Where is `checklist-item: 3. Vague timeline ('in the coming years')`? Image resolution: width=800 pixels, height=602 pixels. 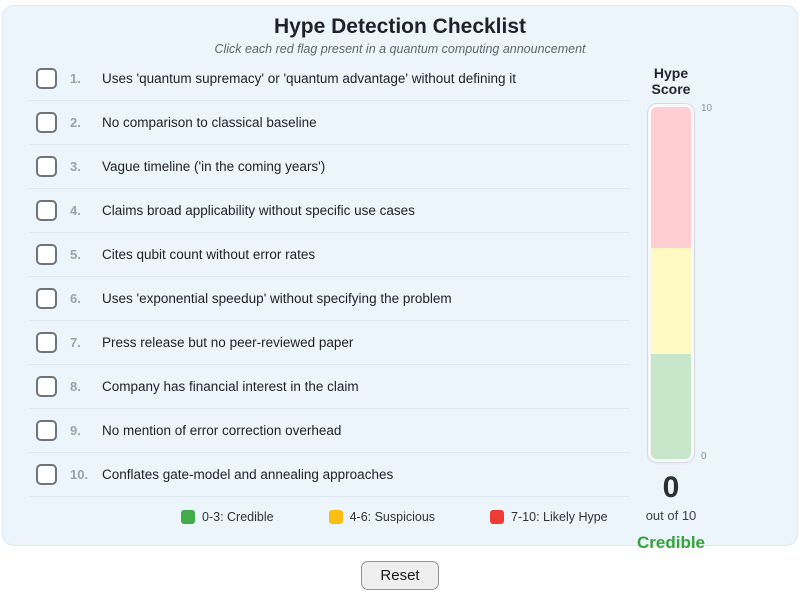 checklist-item: 3. Vague timeline ('in the coming years') is located at coordinates (329, 167).